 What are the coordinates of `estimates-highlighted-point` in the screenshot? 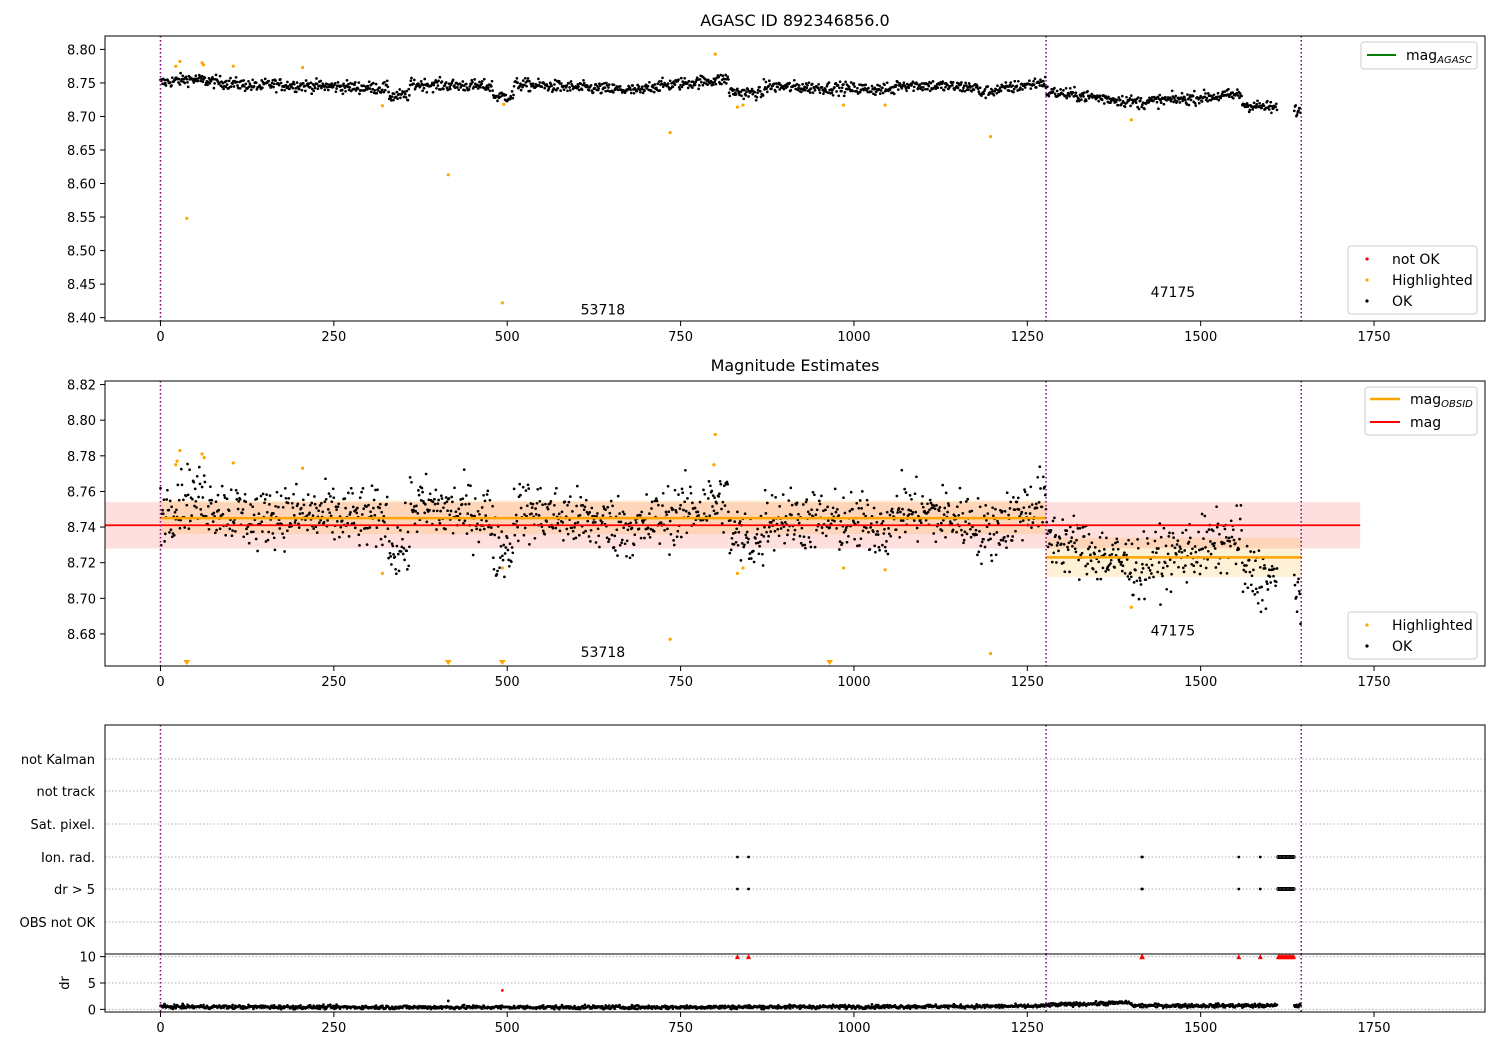 It's located at (202, 454).